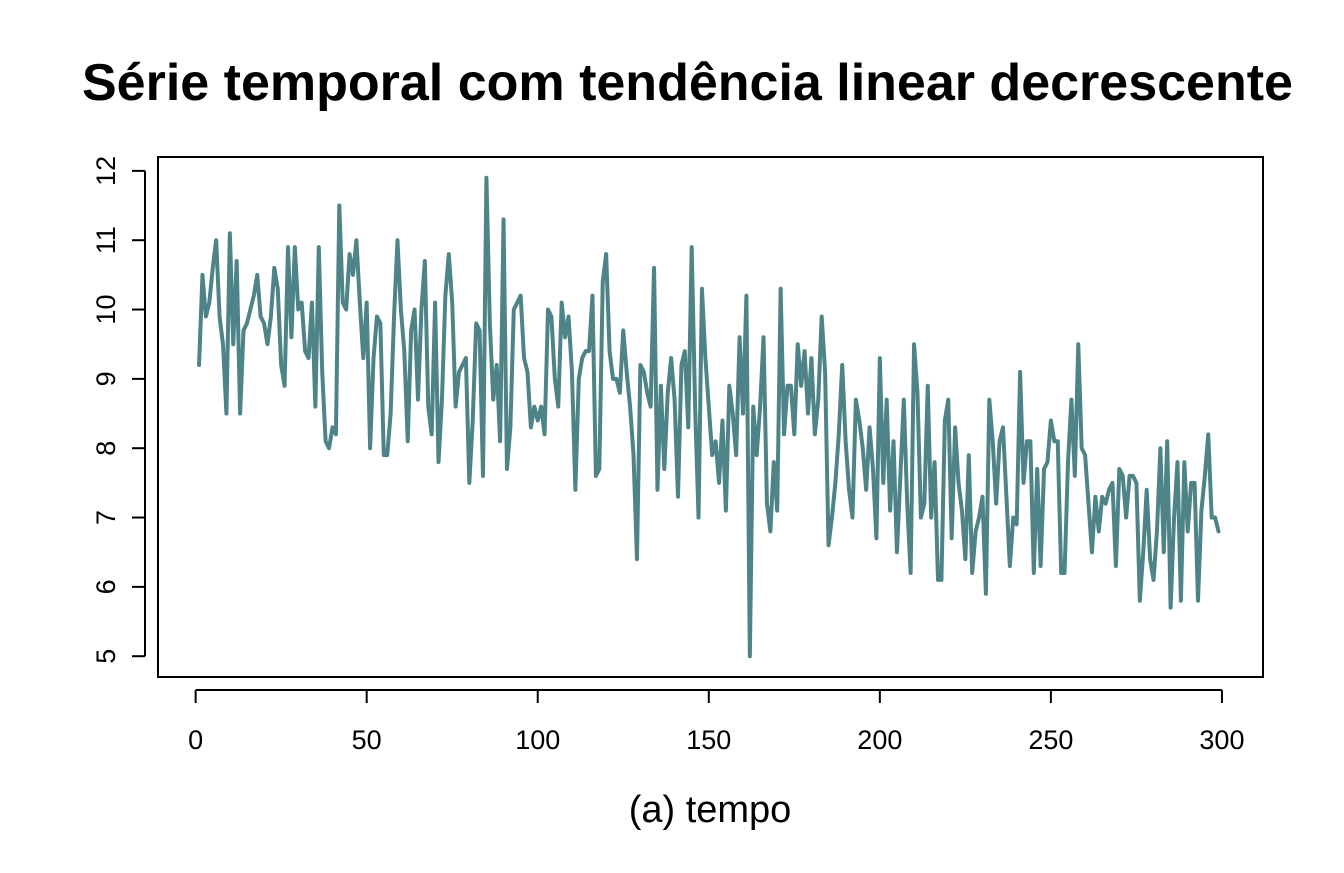  Describe the element at coordinates (106, 240) in the screenshot. I see `y-tick-label: 11` at that location.